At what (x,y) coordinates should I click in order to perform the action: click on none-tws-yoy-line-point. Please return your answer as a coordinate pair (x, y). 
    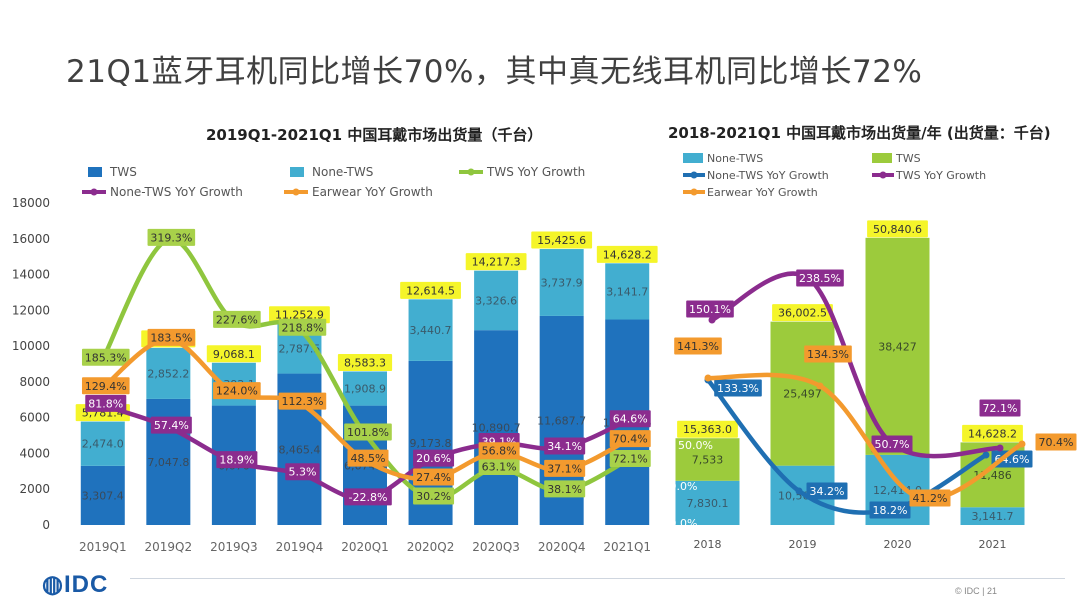
    Looking at the image, I should click on (986, 455).